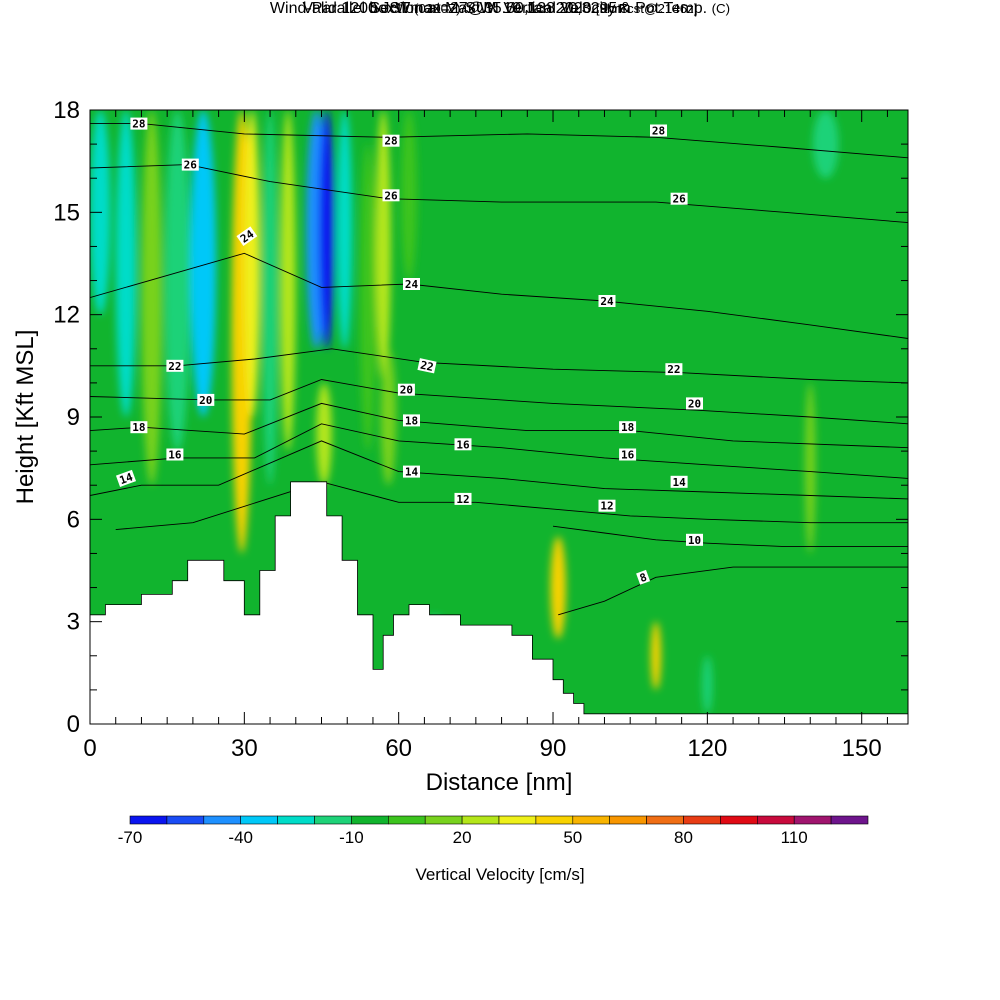  Describe the element at coordinates (572, 837) in the screenshot. I see `colorbar-tick-label: 50` at that location.